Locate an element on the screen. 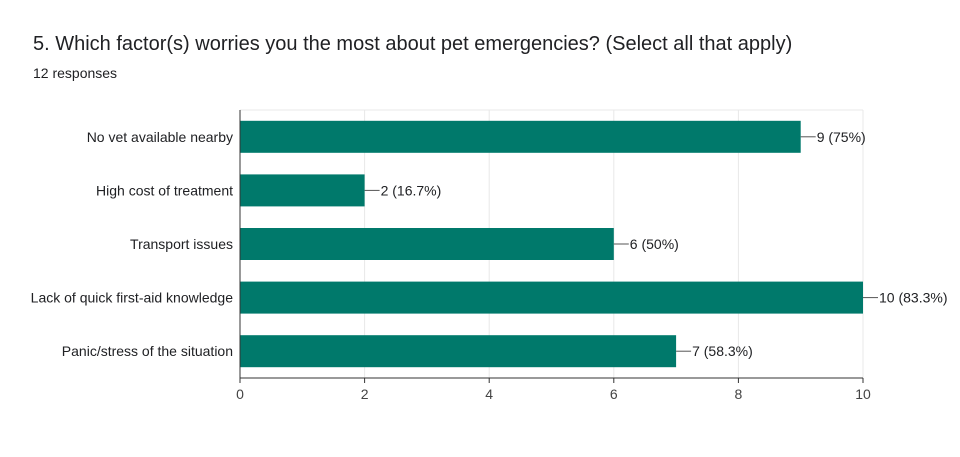 The width and height of the screenshot is (960, 457). data-label: 2 (16.7%) is located at coordinates (411, 190).